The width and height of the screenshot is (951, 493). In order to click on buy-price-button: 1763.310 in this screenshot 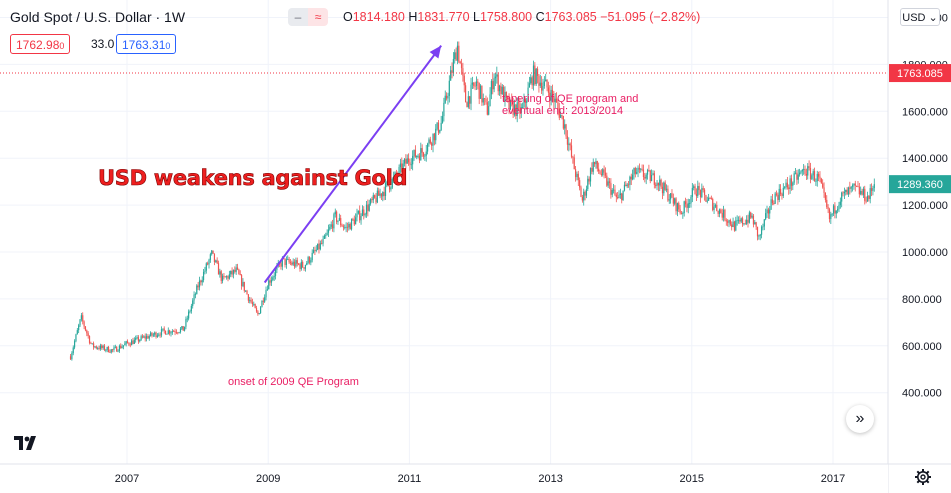, I will do `click(146, 44)`.